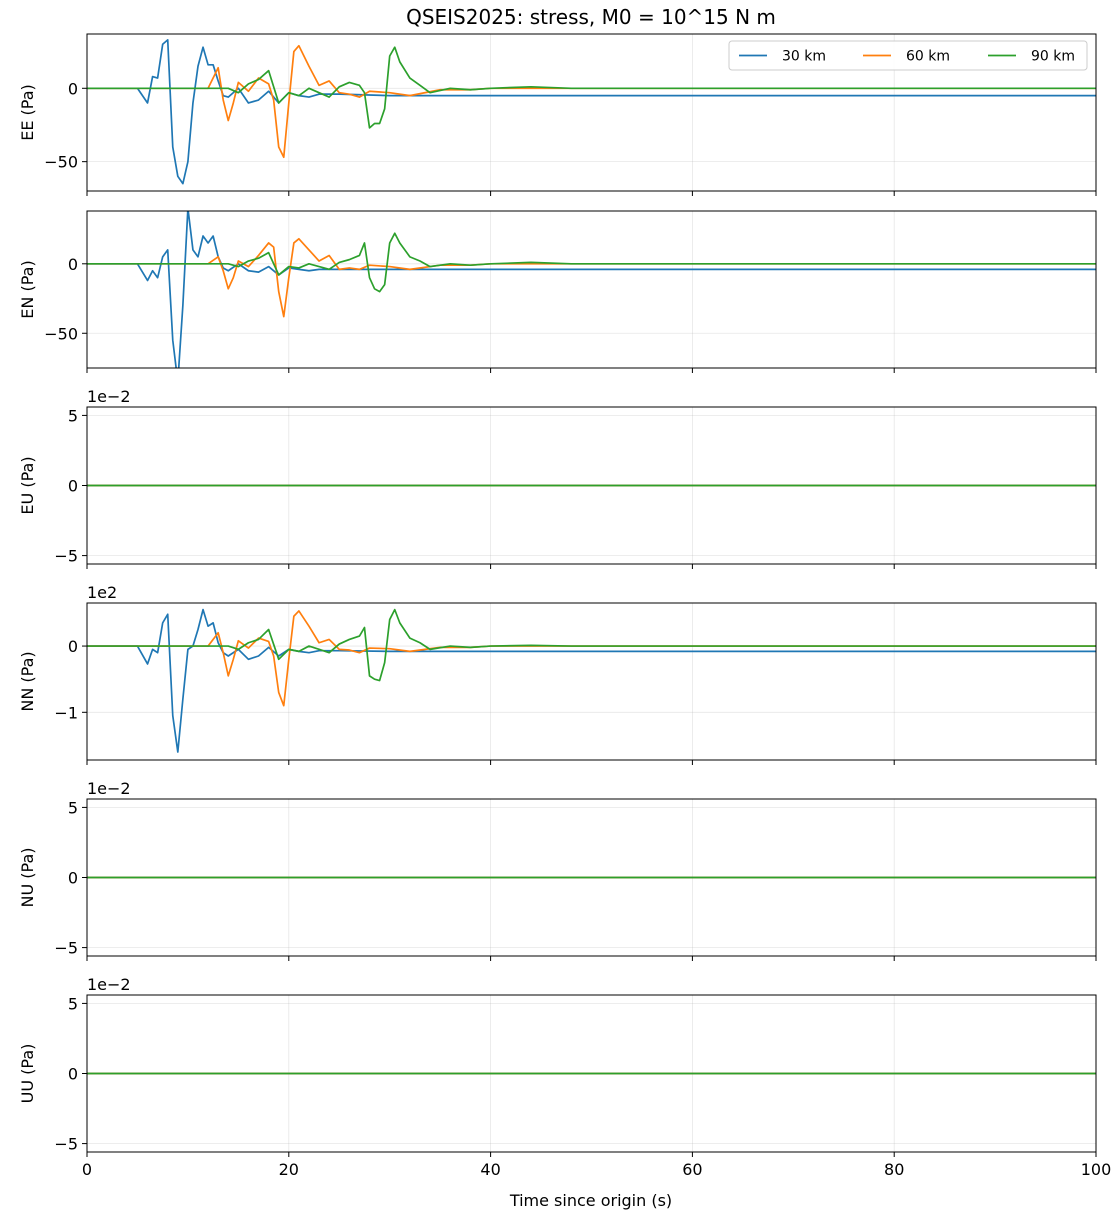 The image size is (1120, 1218). I want to click on legend: 30 km 60 km 90 km, so click(908, 55).